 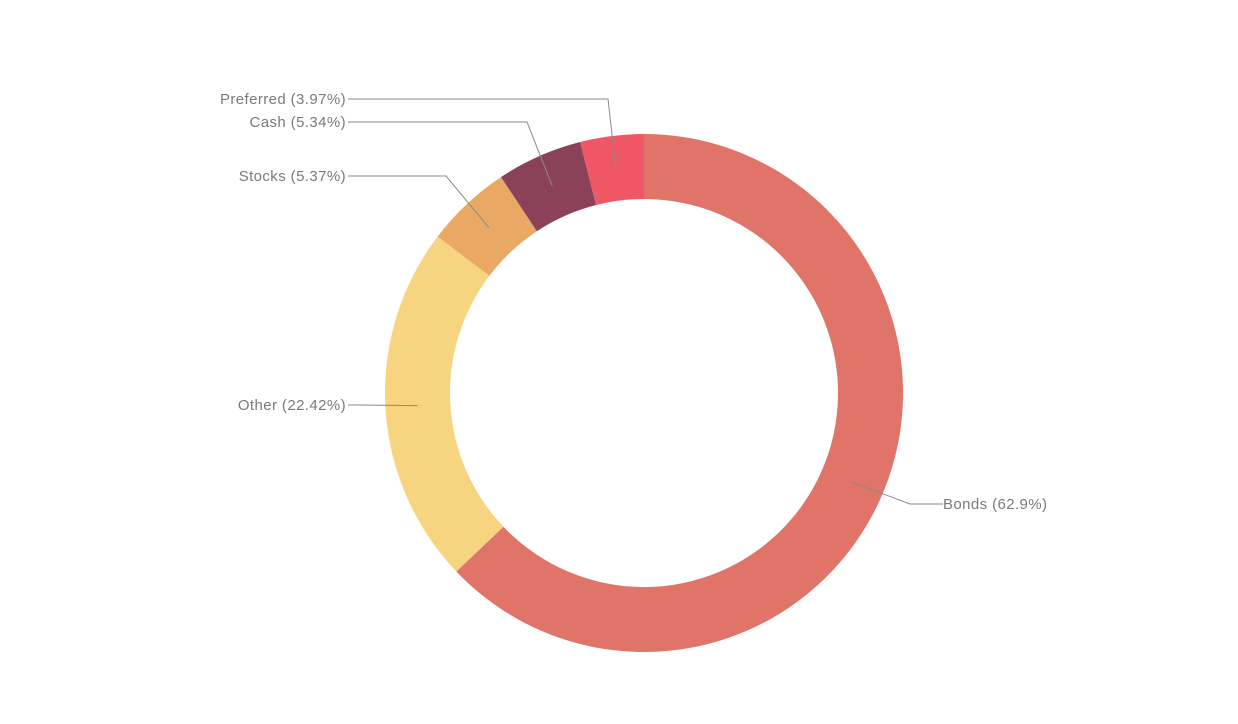 I want to click on slice-other, so click(x=444, y=404).